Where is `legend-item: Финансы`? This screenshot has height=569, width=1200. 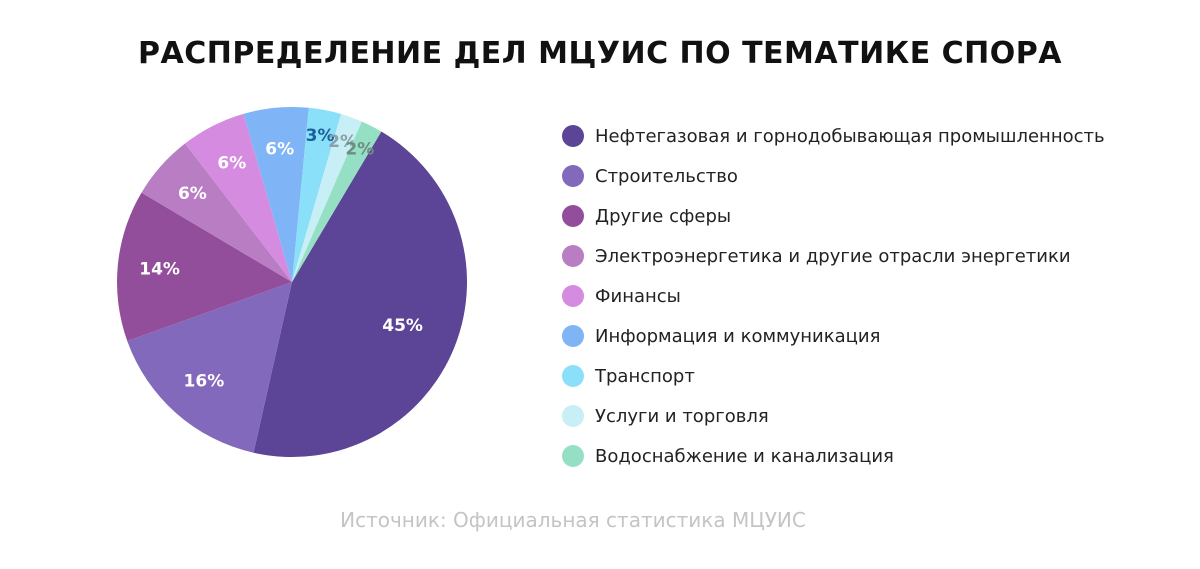 legend-item: Финансы is located at coordinates (872, 296).